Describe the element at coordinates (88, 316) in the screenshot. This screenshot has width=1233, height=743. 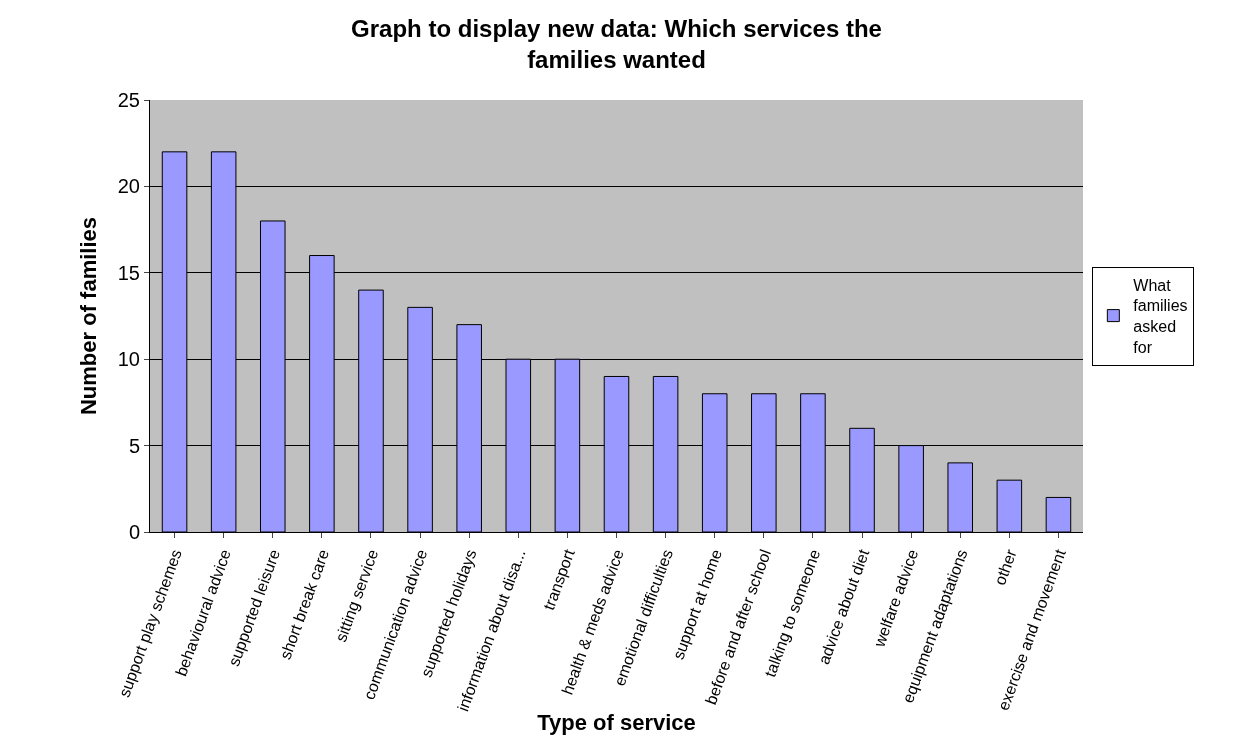
I see `y-axis-title: Number of families` at that location.